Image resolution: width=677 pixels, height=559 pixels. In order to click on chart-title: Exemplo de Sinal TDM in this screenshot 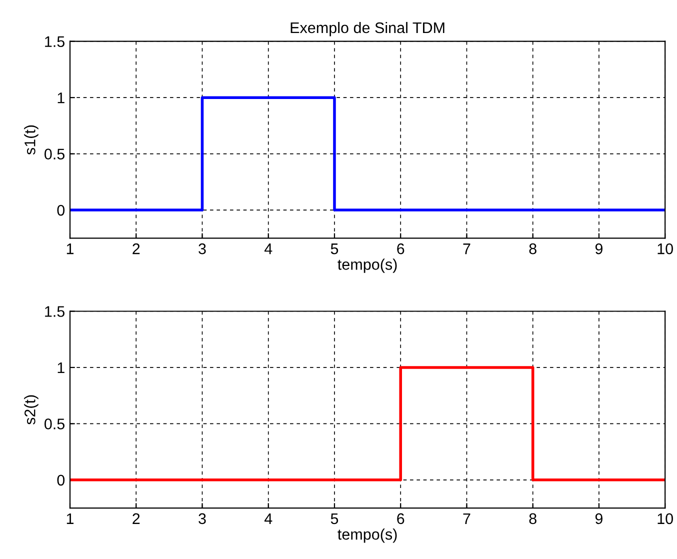, I will do `click(367, 29)`.